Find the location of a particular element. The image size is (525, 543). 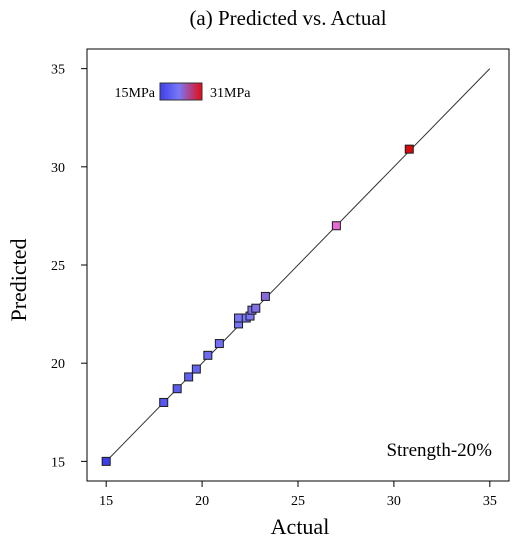

chart-title: (a) Predicted vs. Actual is located at coordinates (287, 18).